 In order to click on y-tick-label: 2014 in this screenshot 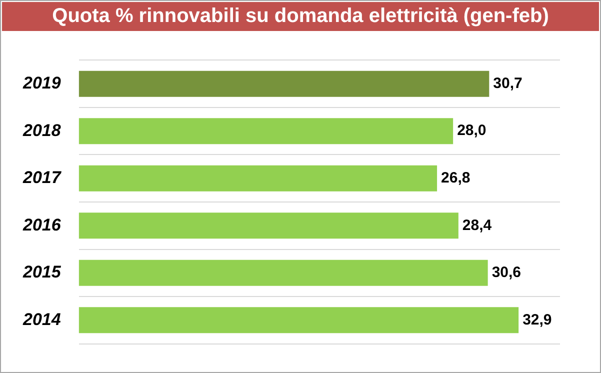, I will do `click(42, 319)`.